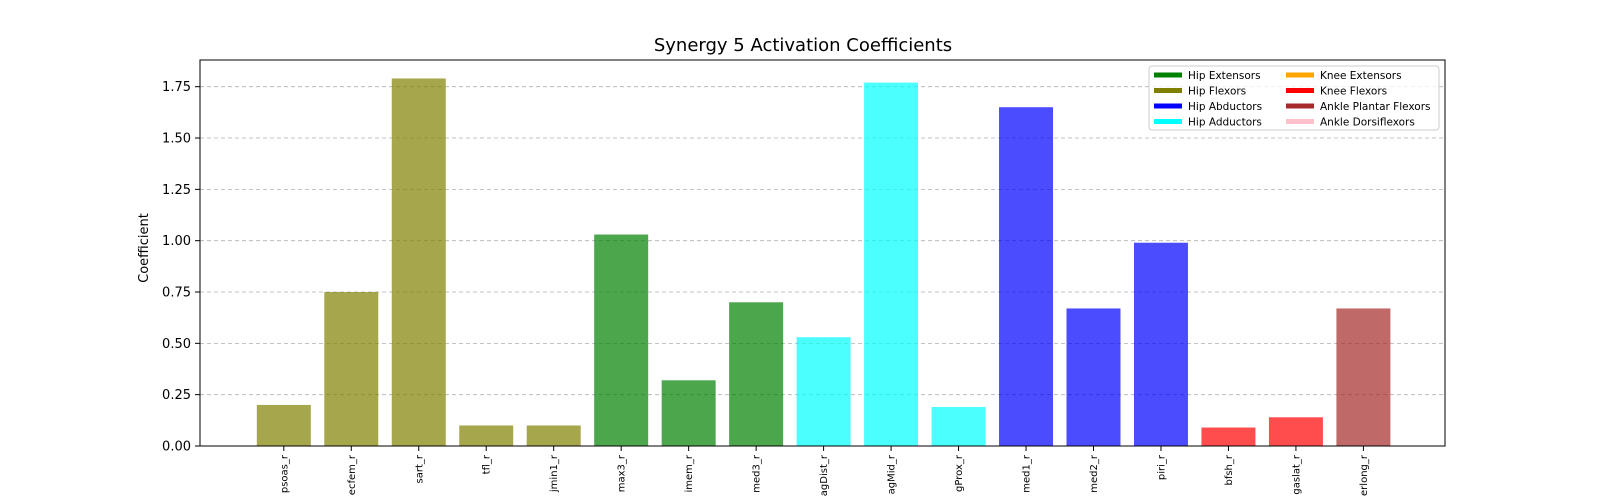 The width and height of the screenshot is (1600, 500). Describe the element at coordinates (418, 262) in the screenshot. I see `bar-sart_r` at that location.